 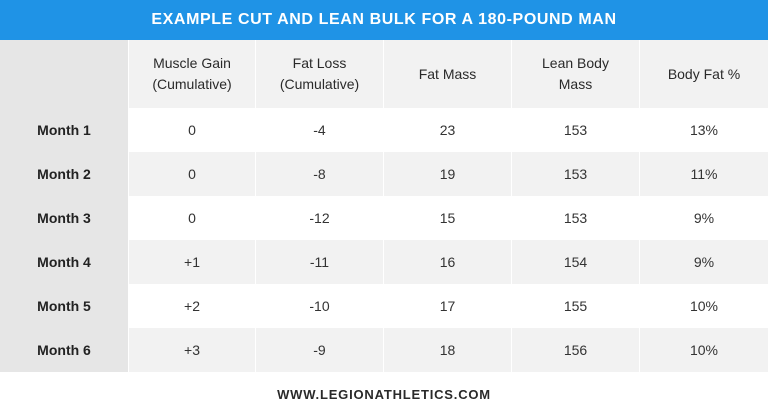 I want to click on table-cell: -8, so click(x=320, y=174).